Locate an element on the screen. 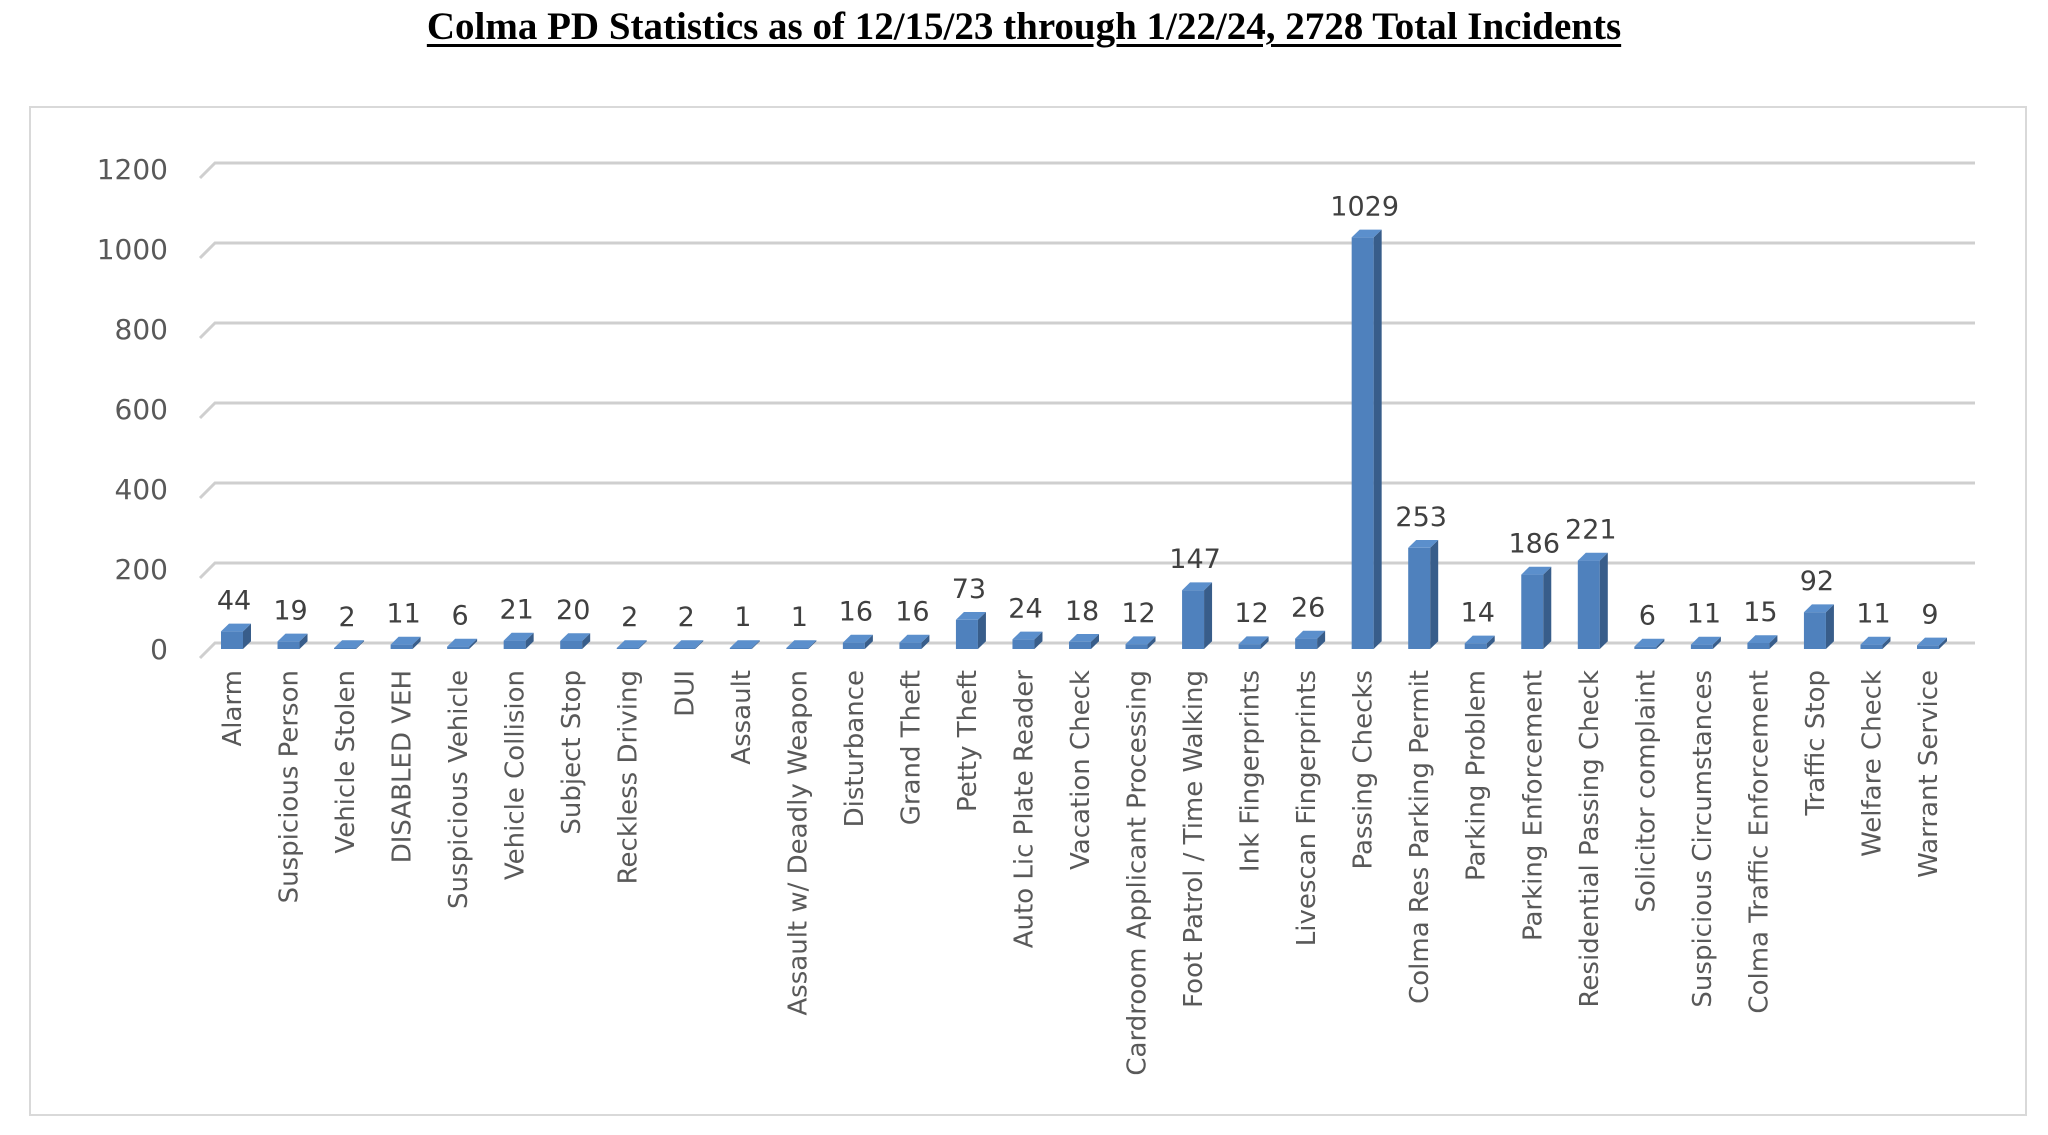 This screenshot has width=2048, height=1135. x-category-label: Solicitor complaint is located at coordinates (1646, 791).